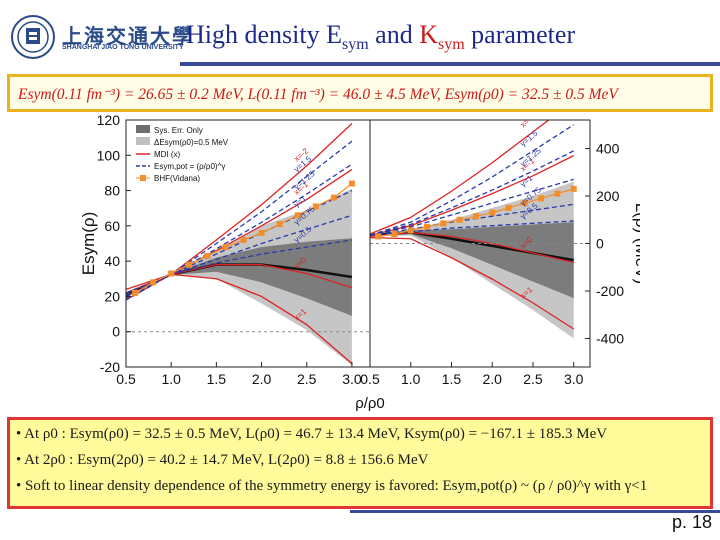 Image resolution: width=720 pixels, height=540 pixels. Describe the element at coordinates (428, 34) in the screenshot. I see `title-k: K` at that location.